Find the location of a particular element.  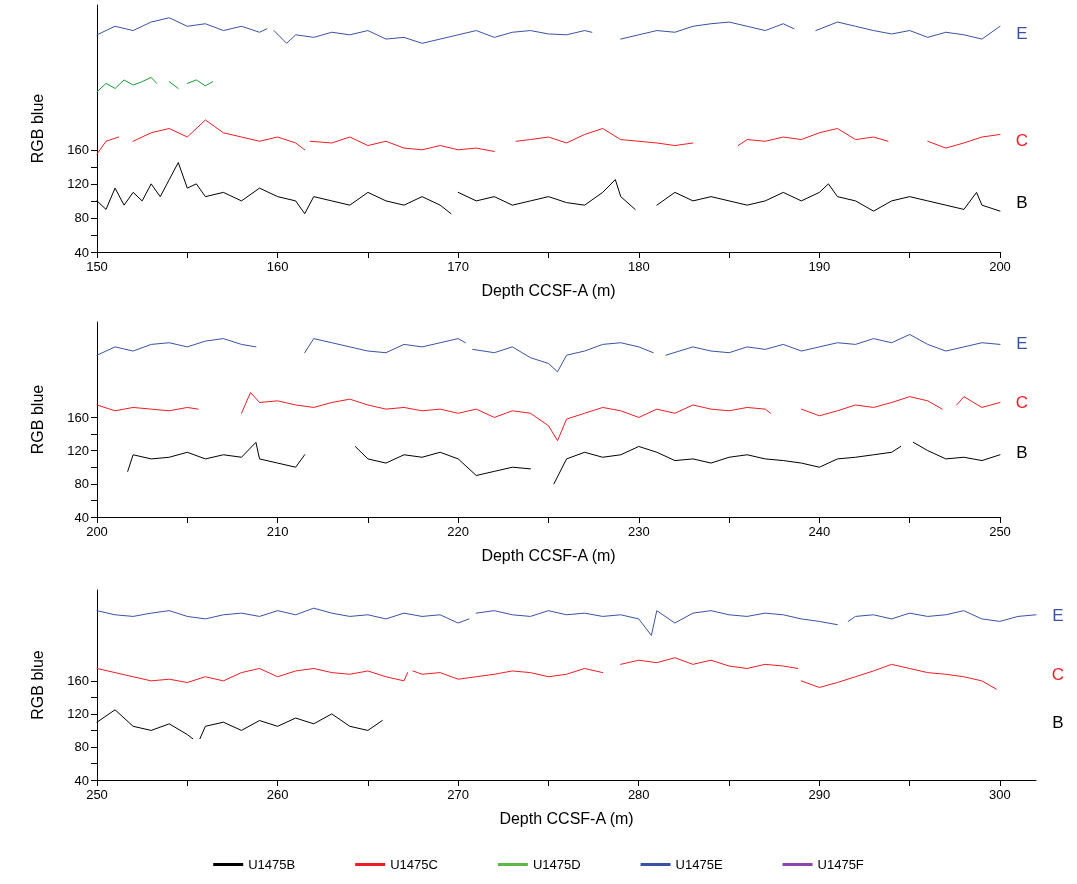

x-tick-label: 210 is located at coordinates (277, 531).